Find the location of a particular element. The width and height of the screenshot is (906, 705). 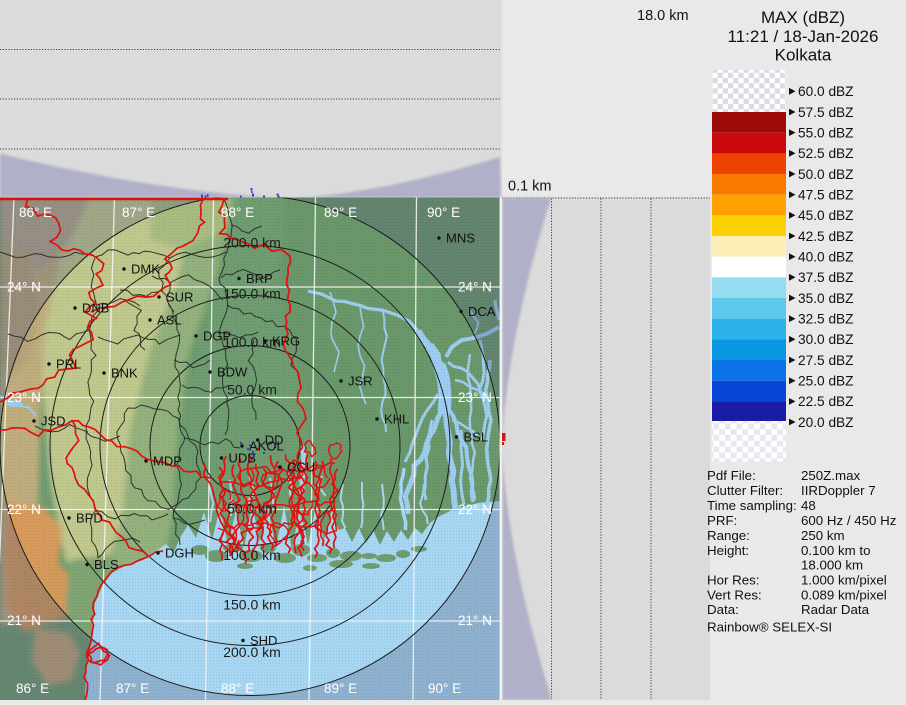

svg-text: 250 km is located at coordinates (823, 535).